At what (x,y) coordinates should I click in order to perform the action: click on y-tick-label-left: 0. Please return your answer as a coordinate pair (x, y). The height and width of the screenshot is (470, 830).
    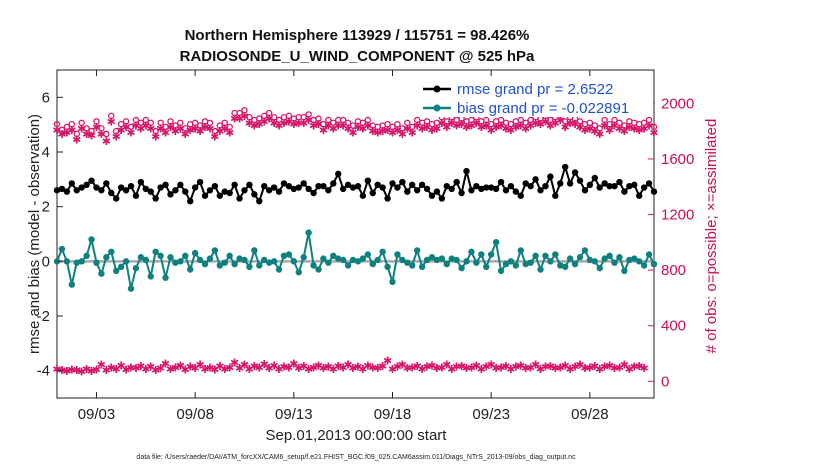
    Looking at the image, I should click on (46, 261).